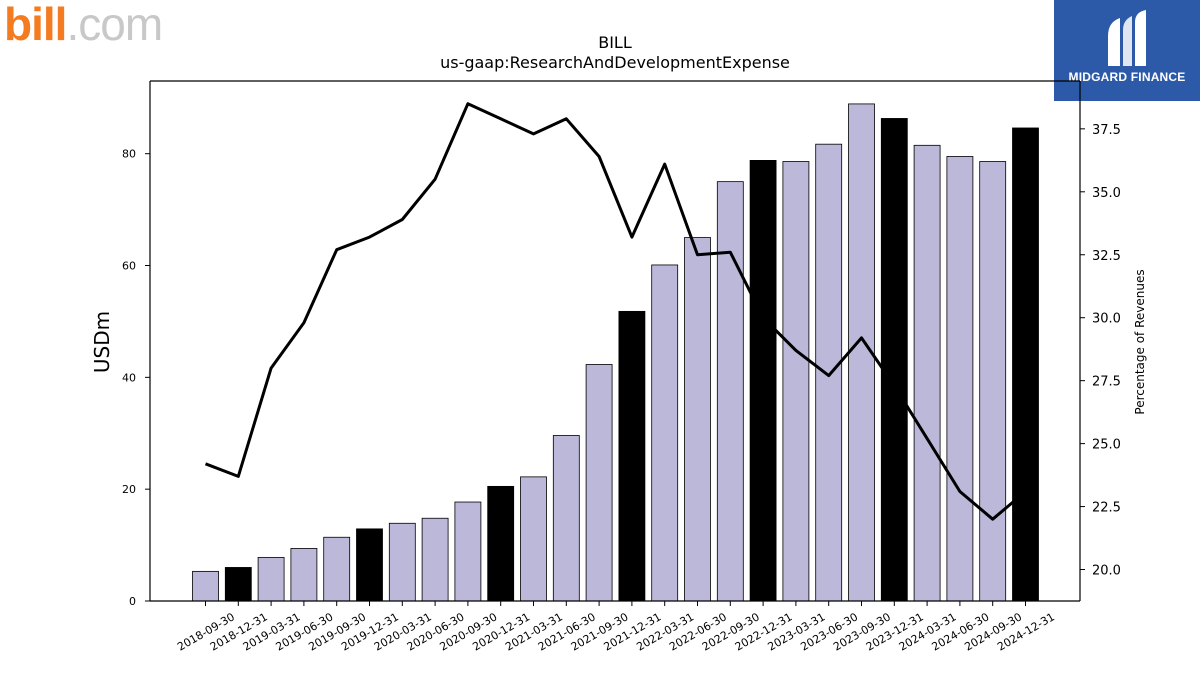 The height and width of the screenshot is (675, 1200). I want to click on y-tick-label: 80, so click(129, 154).